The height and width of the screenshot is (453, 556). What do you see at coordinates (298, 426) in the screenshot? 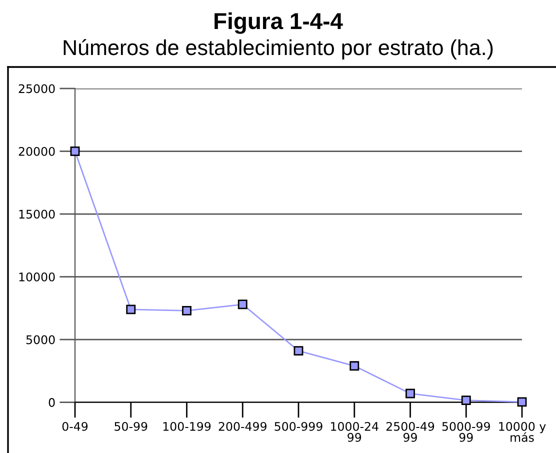
I see `x-tick-label: 500-999` at bounding box center [298, 426].